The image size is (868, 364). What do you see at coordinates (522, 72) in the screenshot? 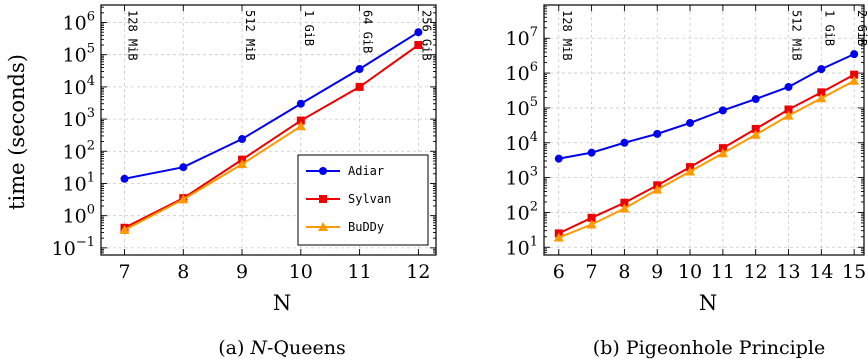
I see `right-ytick-label: 10⁶` at bounding box center [522, 72].